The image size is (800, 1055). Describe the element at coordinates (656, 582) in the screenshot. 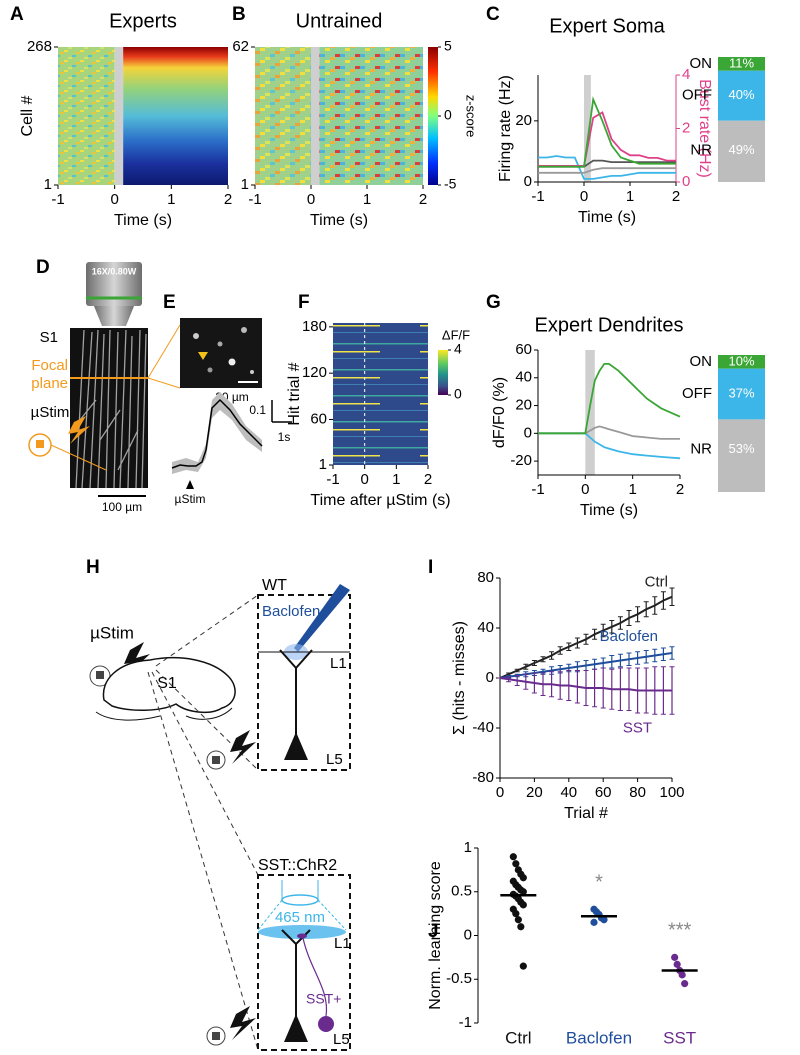

I see `series-label: Ctrl` at that location.